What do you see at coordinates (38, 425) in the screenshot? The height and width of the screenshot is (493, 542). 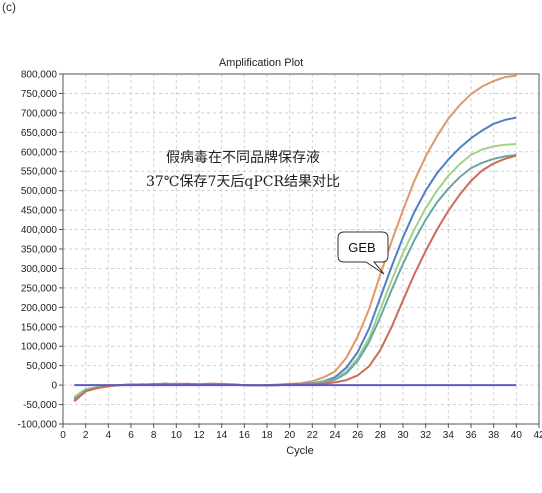 I see `y-tick-label: -100,000` at bounding box center [38, 425].